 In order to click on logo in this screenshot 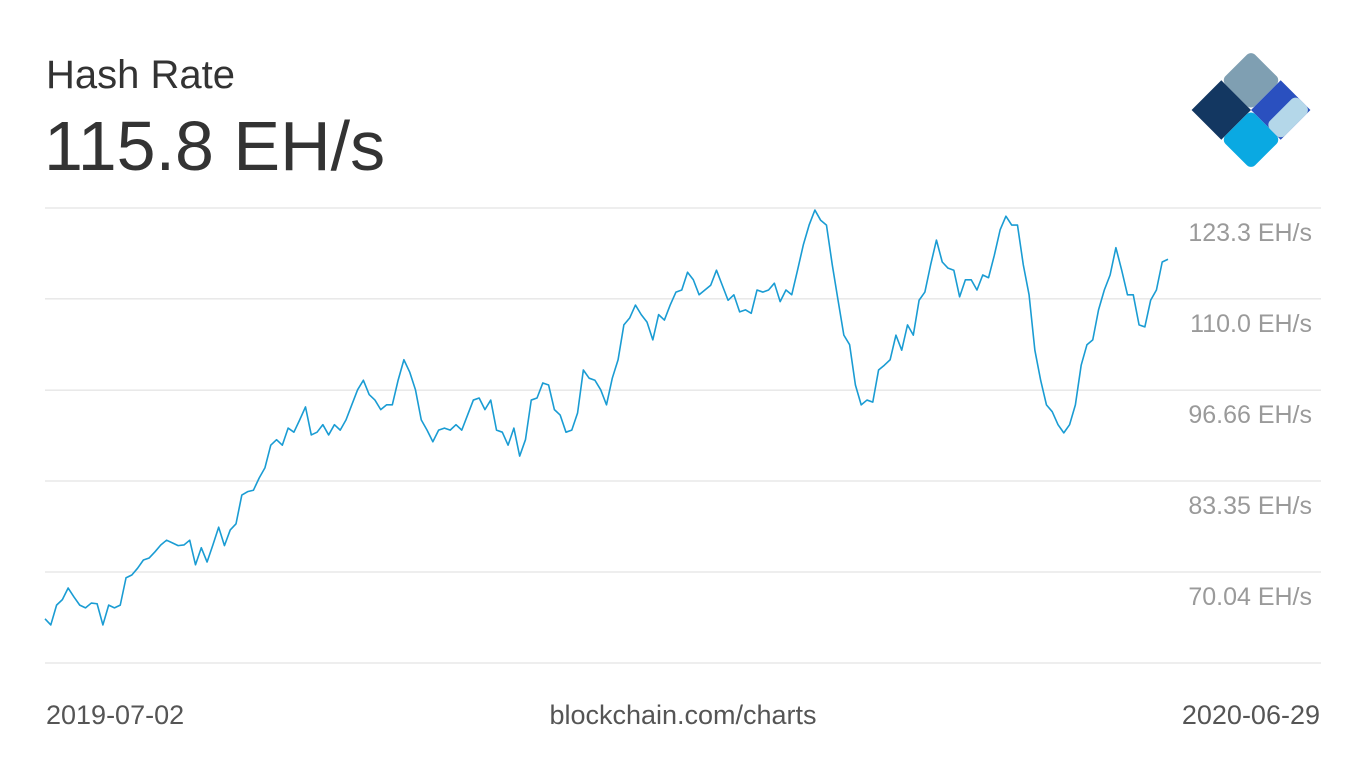, I will do `click(1251, 110)`.